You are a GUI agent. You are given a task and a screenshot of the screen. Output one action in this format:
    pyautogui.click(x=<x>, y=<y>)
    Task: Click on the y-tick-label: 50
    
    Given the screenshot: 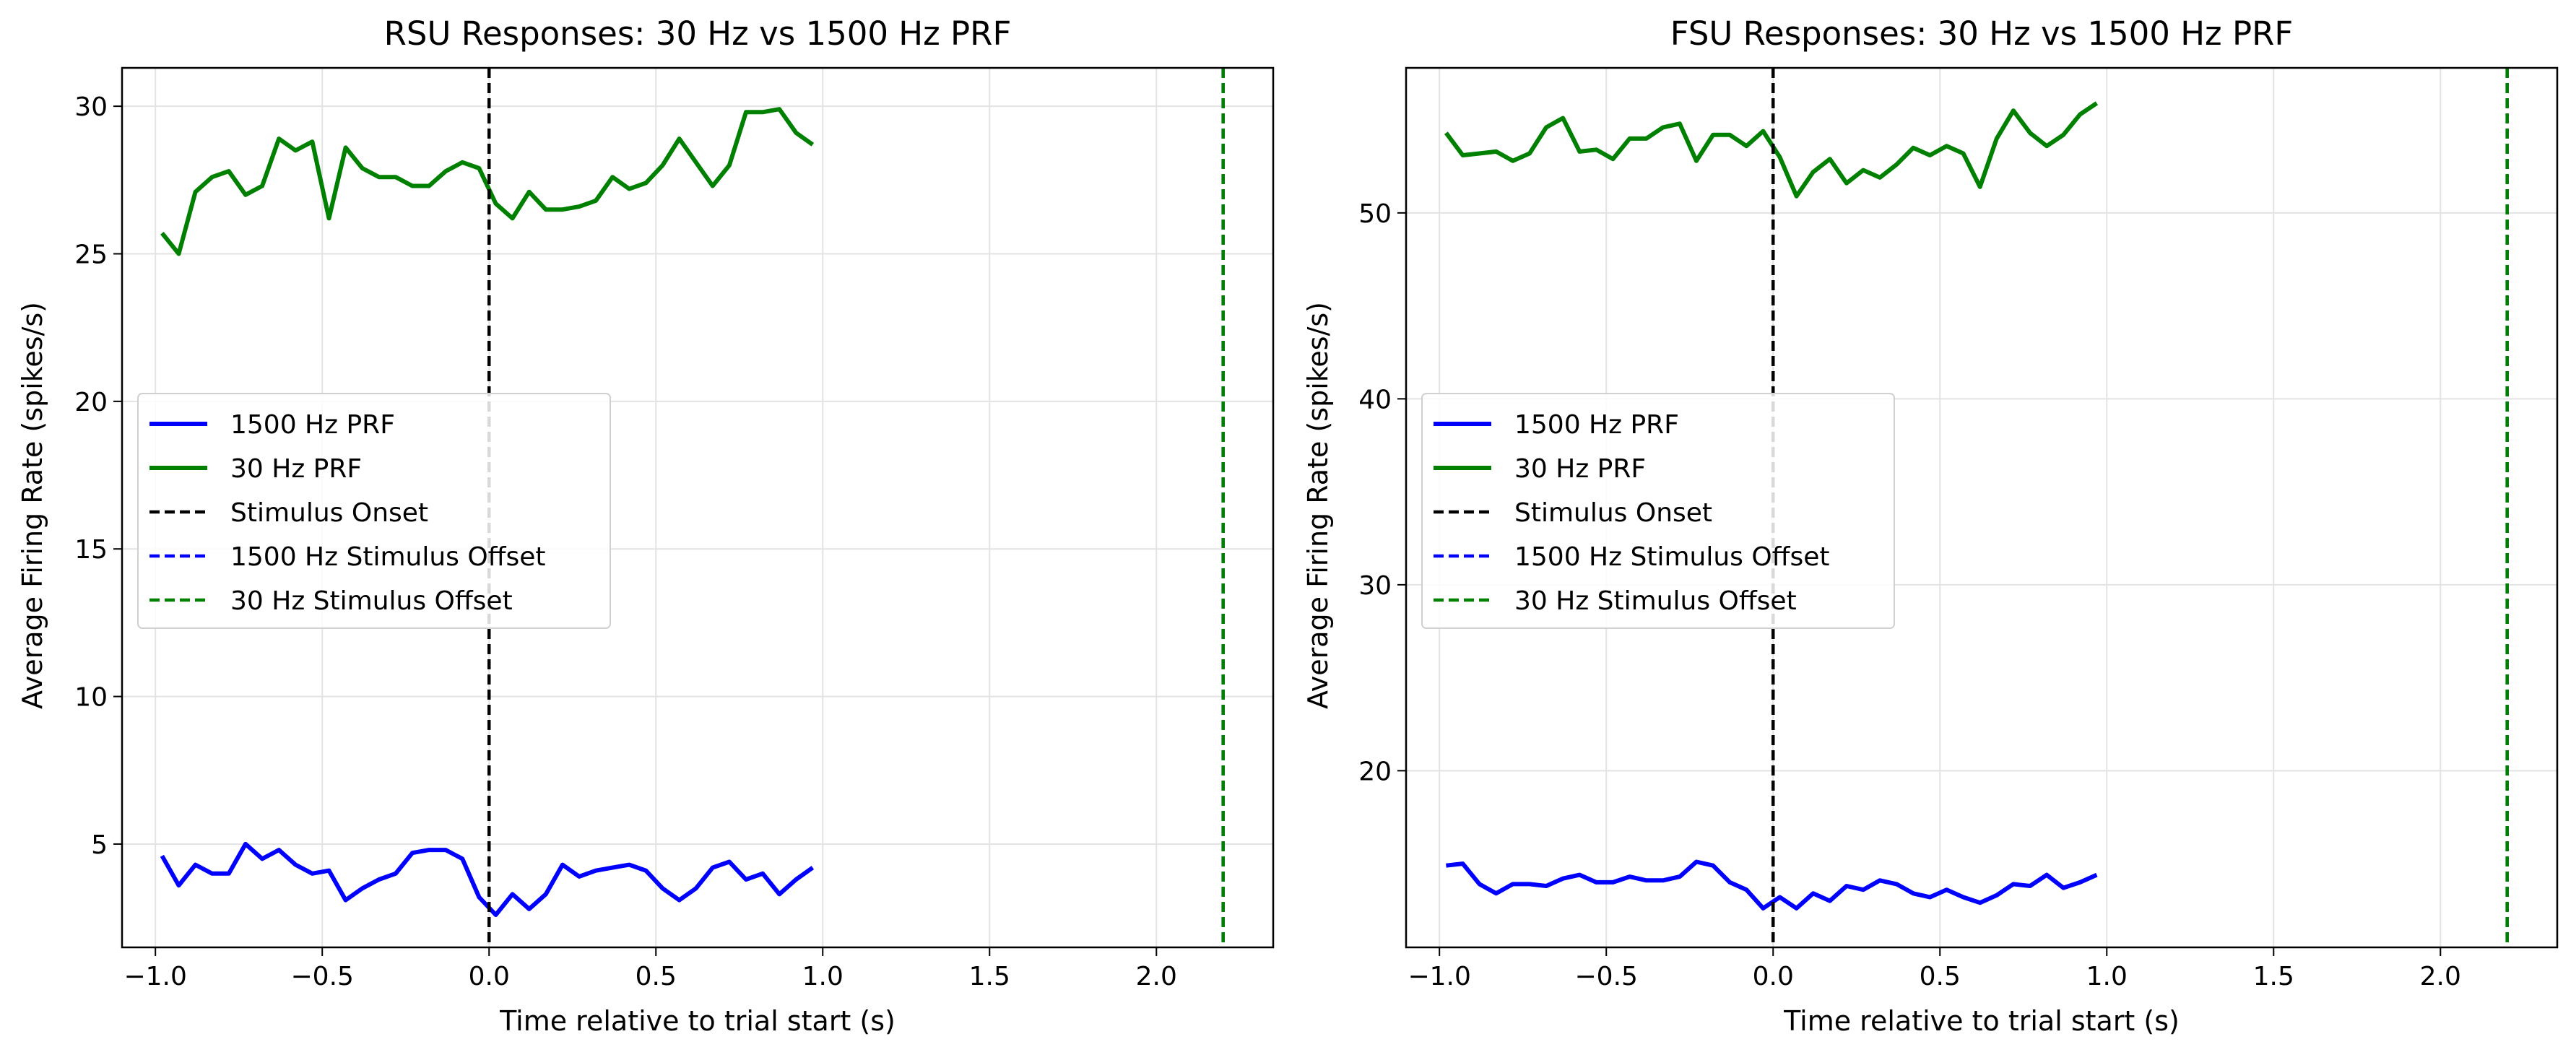 What is the action you would take?
    pyautogui.click(x=1375, y=214)
    